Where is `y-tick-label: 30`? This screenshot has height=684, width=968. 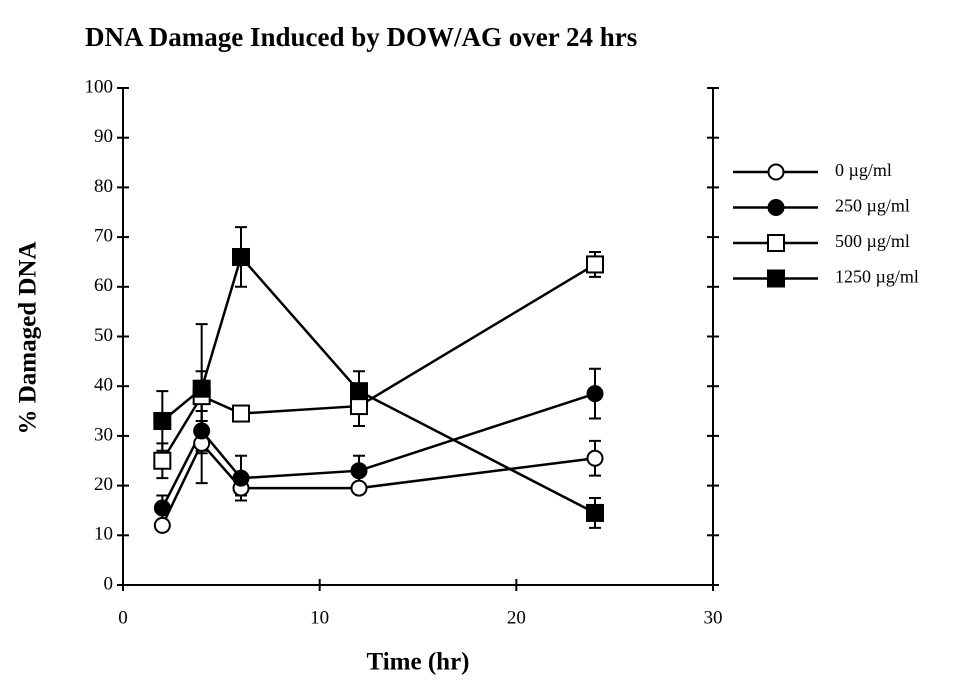 y-tick-label: 30 is located at coordinates (103, 434).